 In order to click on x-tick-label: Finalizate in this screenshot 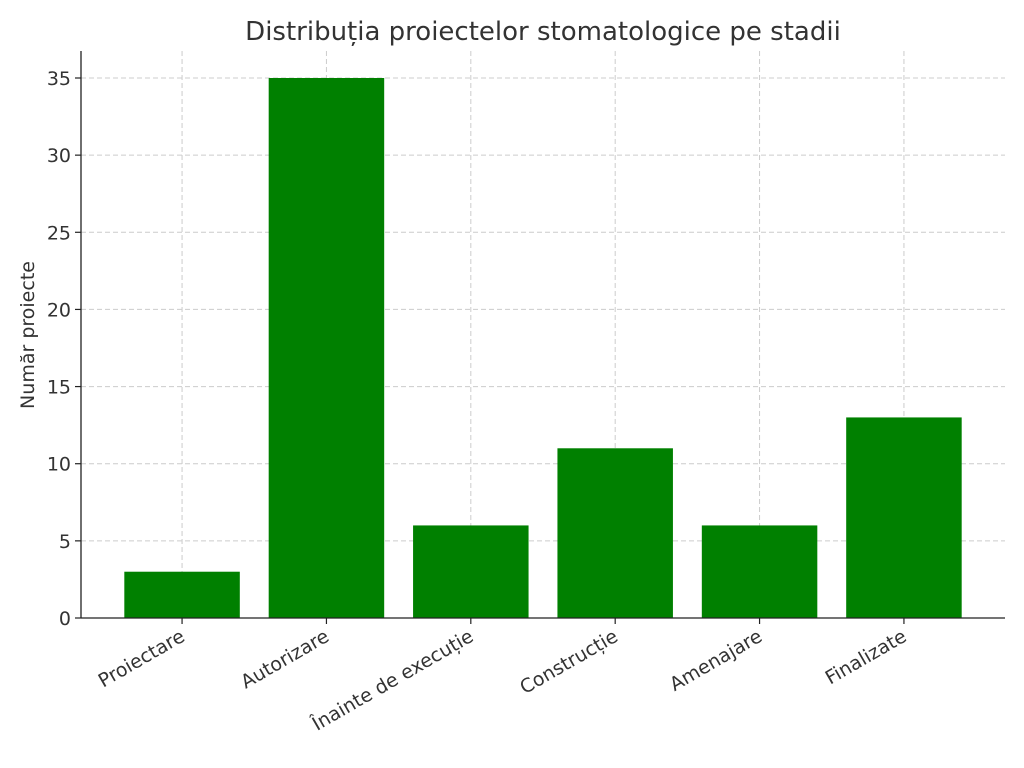, I will do `click(866, 657)`.